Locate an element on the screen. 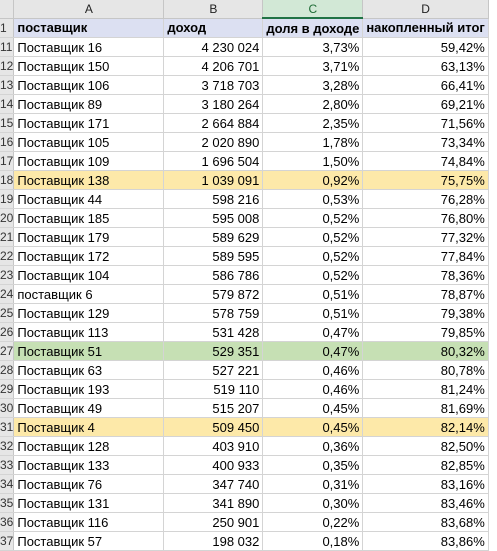 Image resolution: width=497 pixels, height=551 pixels. cell-supplier: Поставщик 179 is located at coordinates (89, 237).